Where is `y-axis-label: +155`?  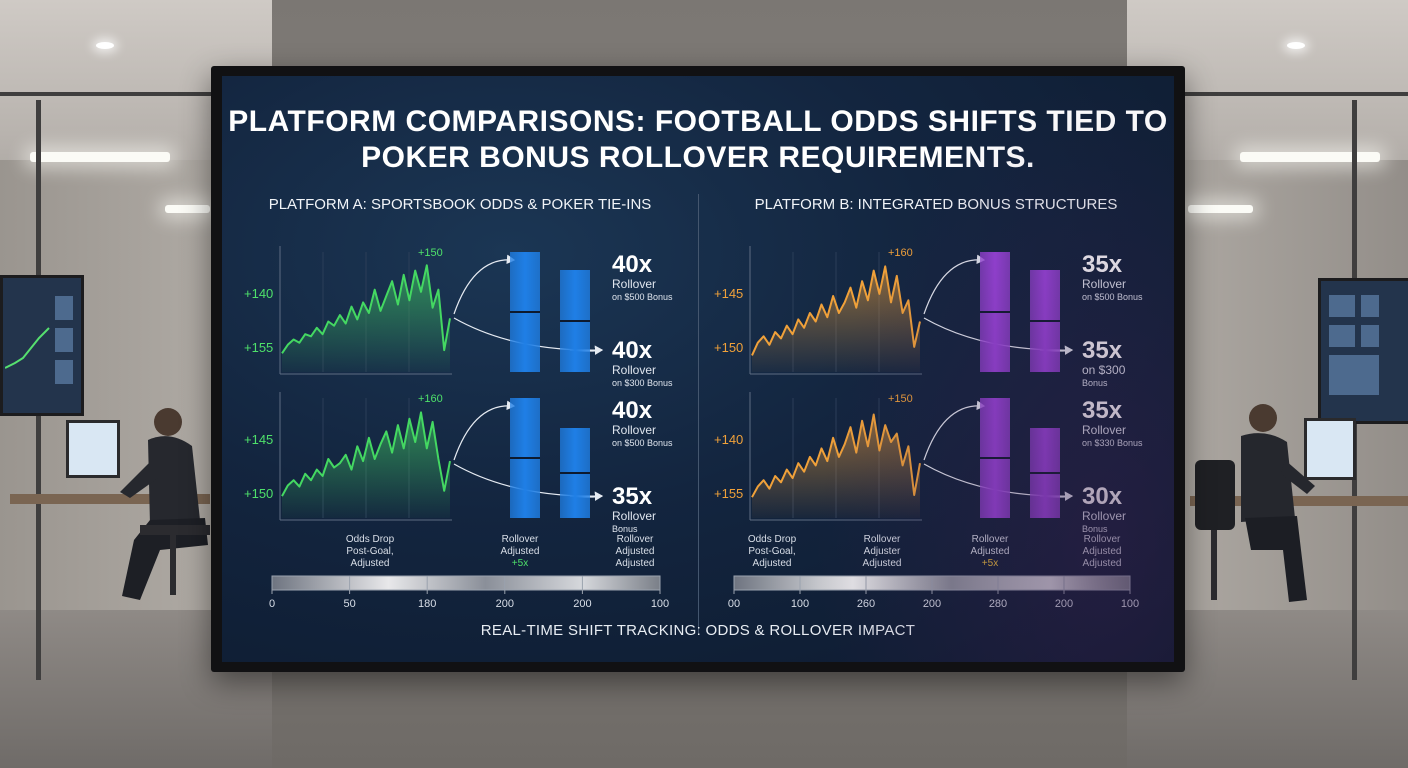
y-axis-label: +155 is located at coordinates (258, 347).